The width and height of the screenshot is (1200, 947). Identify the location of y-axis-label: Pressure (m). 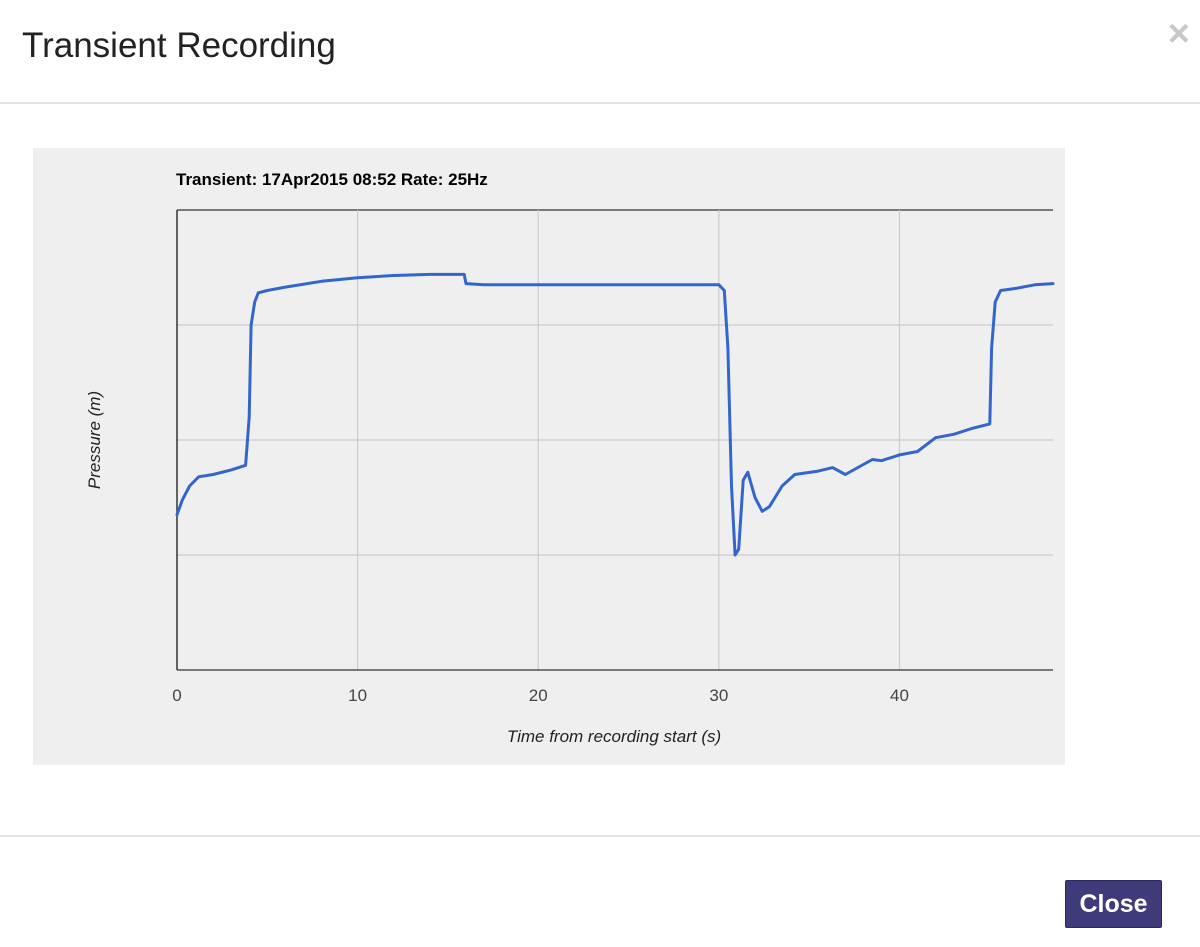
(94, 440).